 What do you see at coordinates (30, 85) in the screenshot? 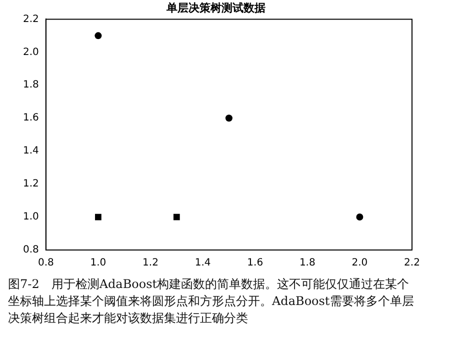
I see `y-tick-label: 1.8` at bounding box center [30, 85].